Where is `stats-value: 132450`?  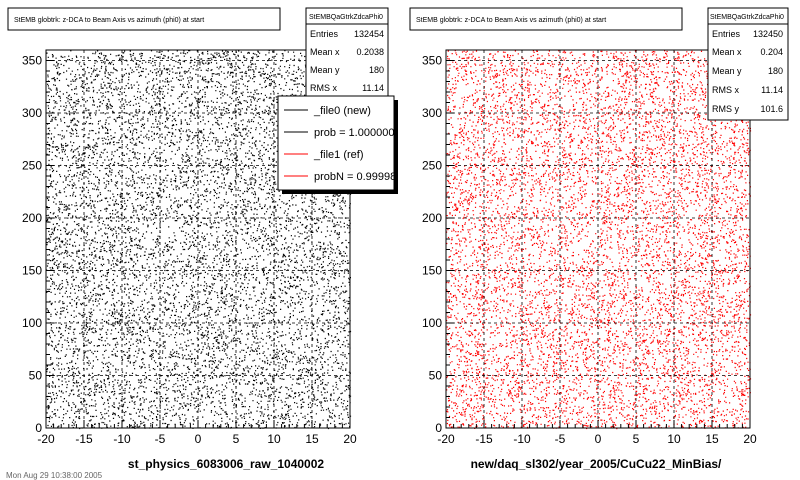 stats-value: 132450 is located at coordinates (768, 34).